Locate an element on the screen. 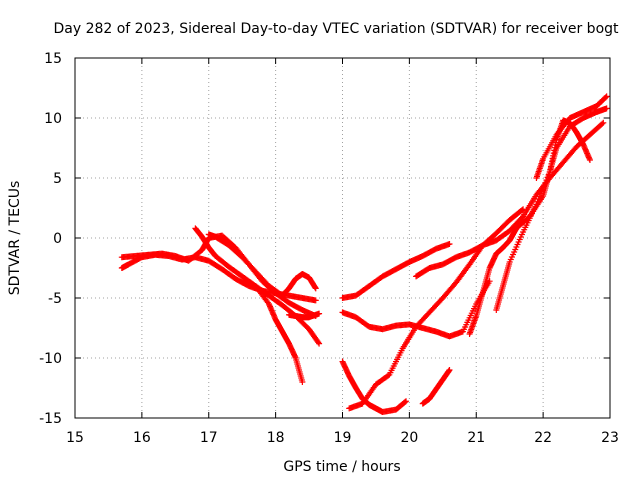 The width and height of the screenshot is (640, 480). x-axis-label: GPS time / hours is located at coordinates (341, 467).